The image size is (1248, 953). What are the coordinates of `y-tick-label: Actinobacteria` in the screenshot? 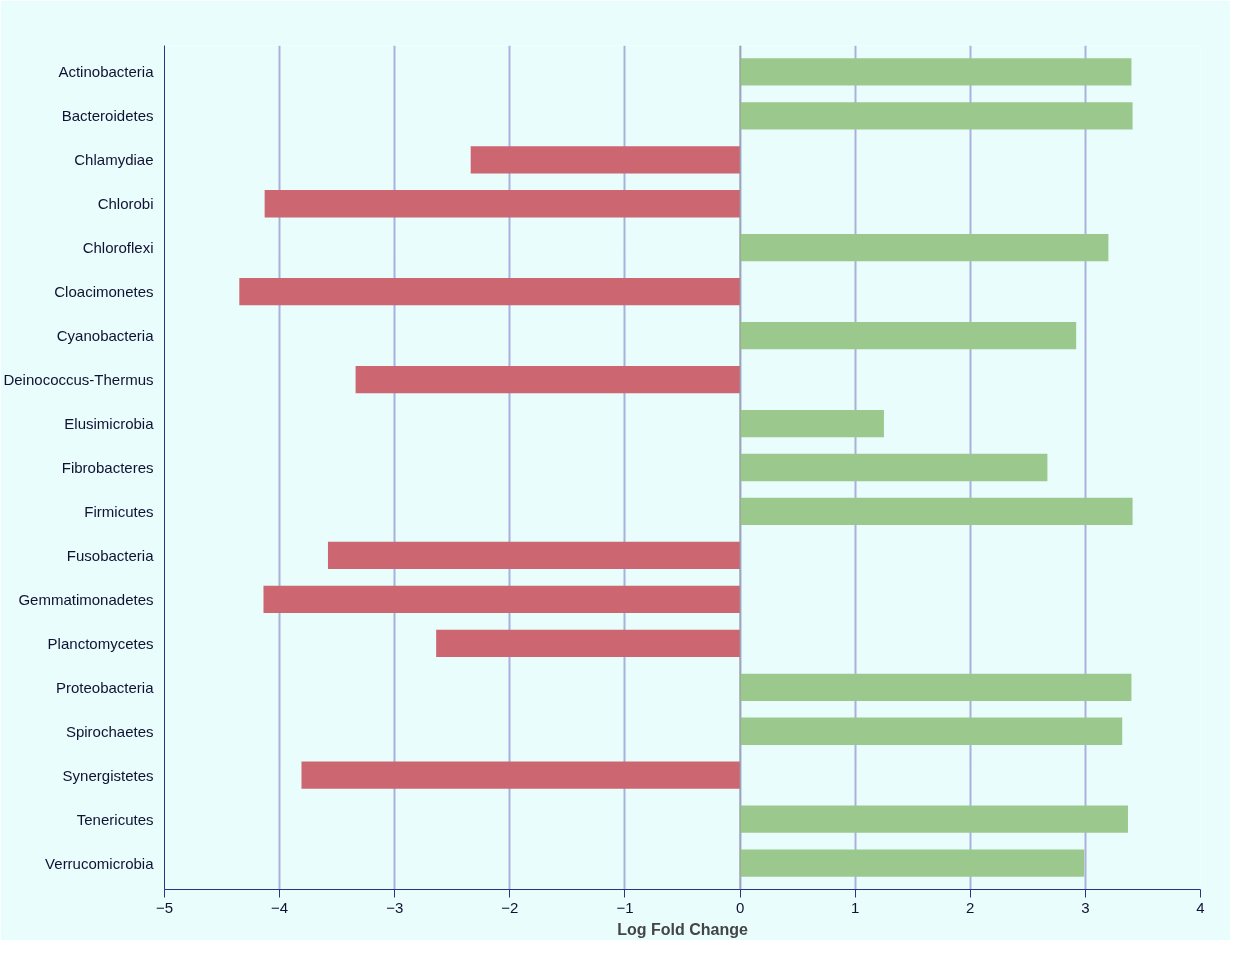 It's located at (106, 72).